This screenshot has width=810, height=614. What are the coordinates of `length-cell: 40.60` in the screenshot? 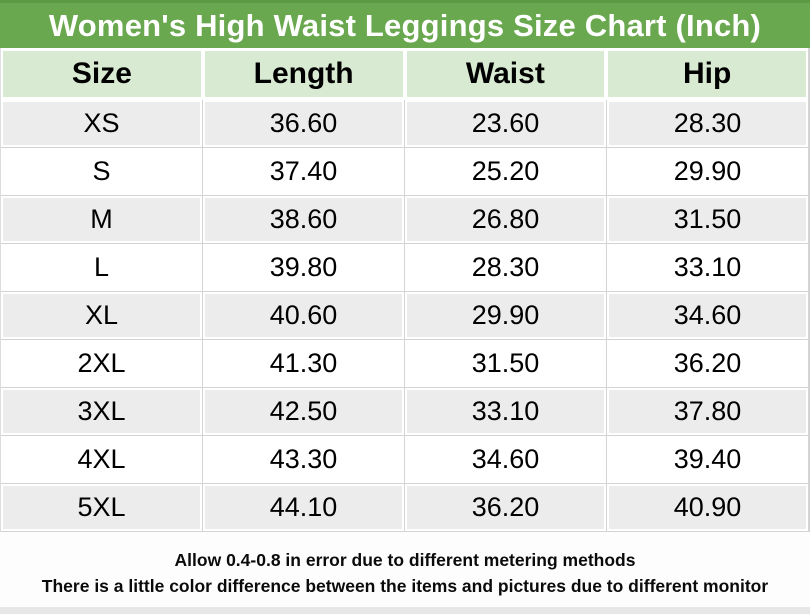 It's located at (303, 315).